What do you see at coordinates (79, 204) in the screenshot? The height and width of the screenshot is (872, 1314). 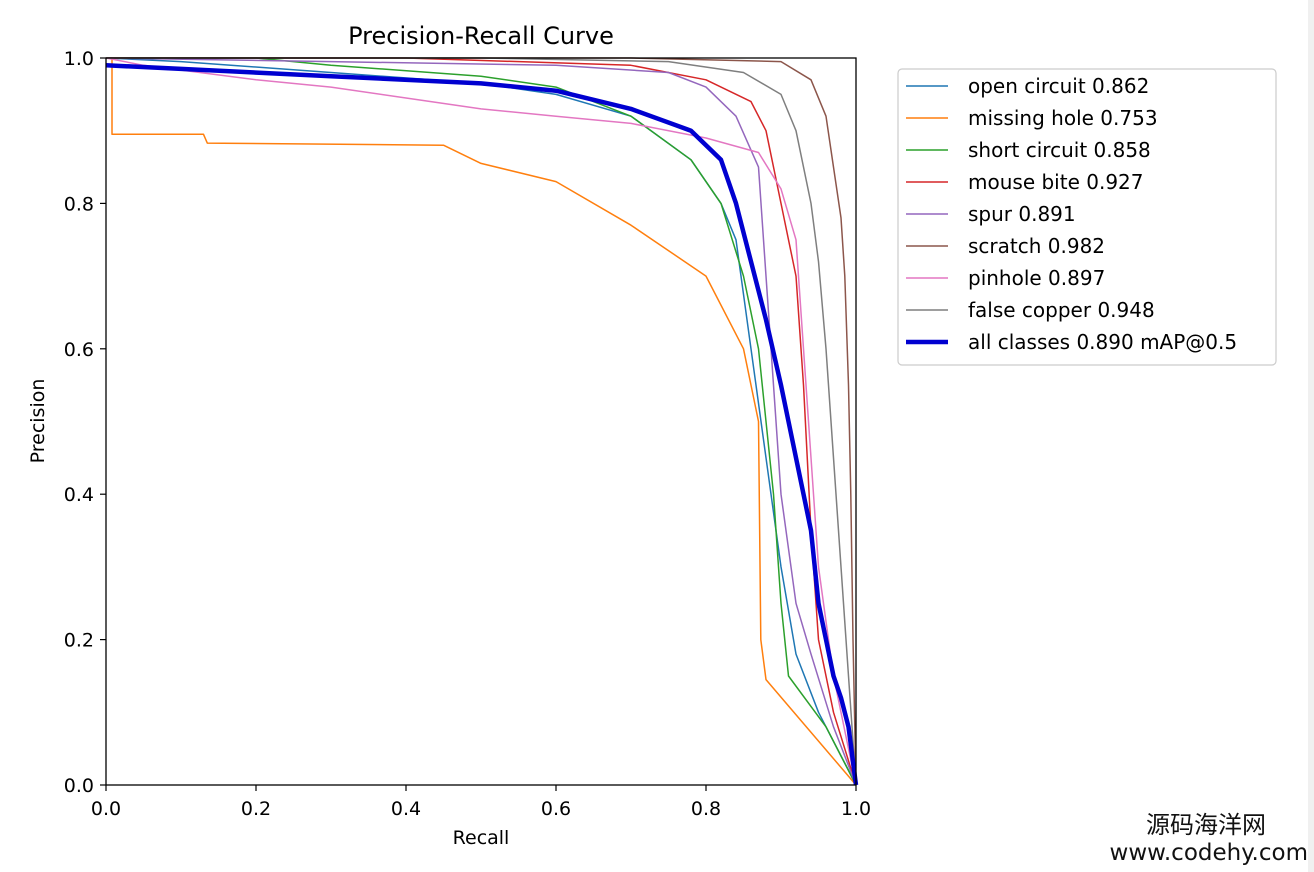 I see `y-tick-label: 0.8` at bounding box center [79, 204].